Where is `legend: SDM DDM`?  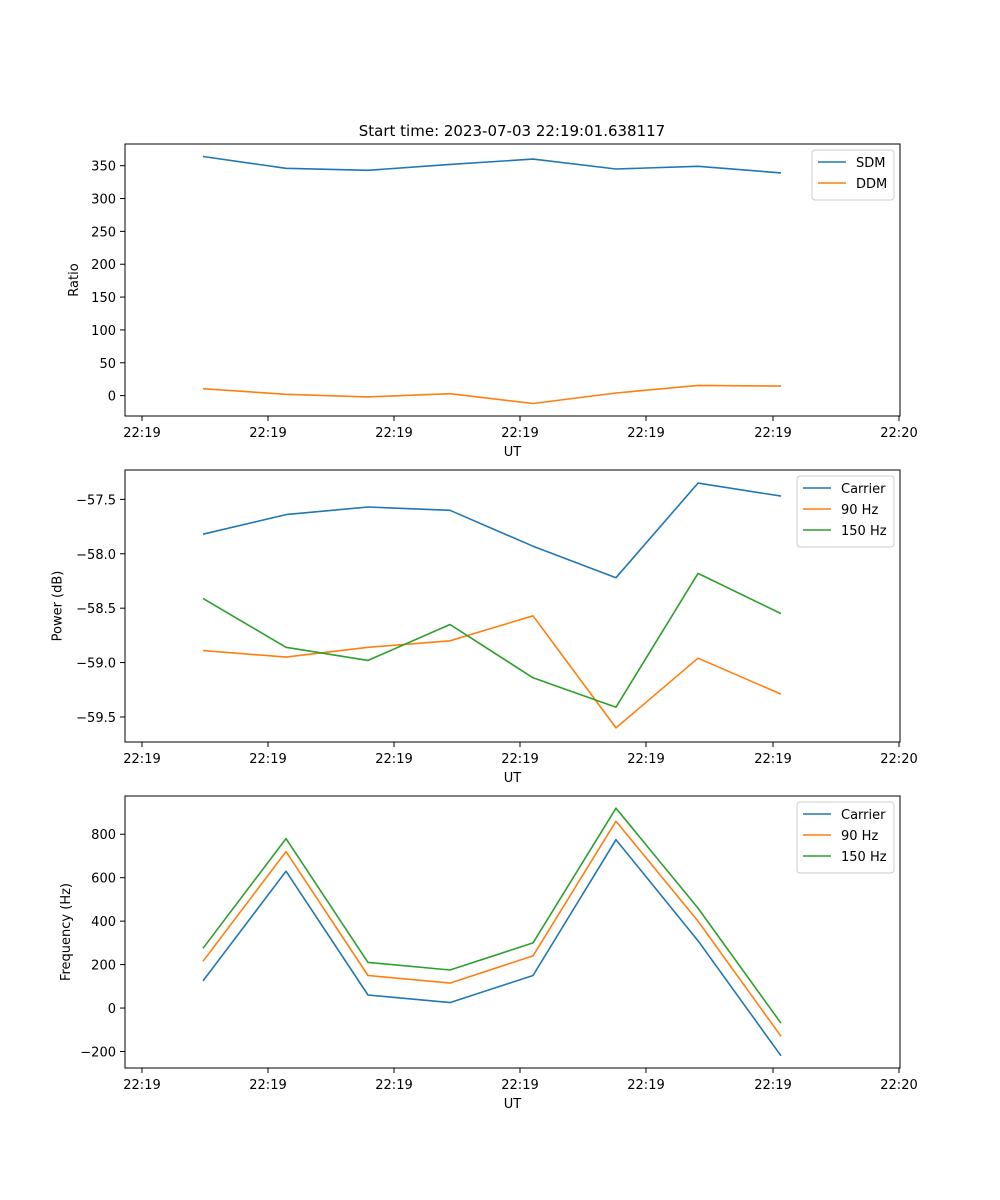 legend: SDM DDM is located at coordinates (853, 175).